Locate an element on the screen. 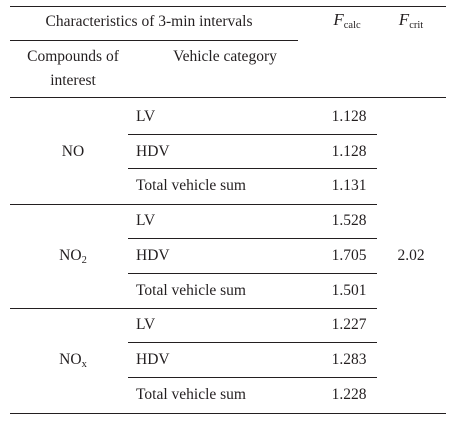 This screenshot has height=428, width=456. fcalc-cell: 1.528 is located at coordinates (349, 220).